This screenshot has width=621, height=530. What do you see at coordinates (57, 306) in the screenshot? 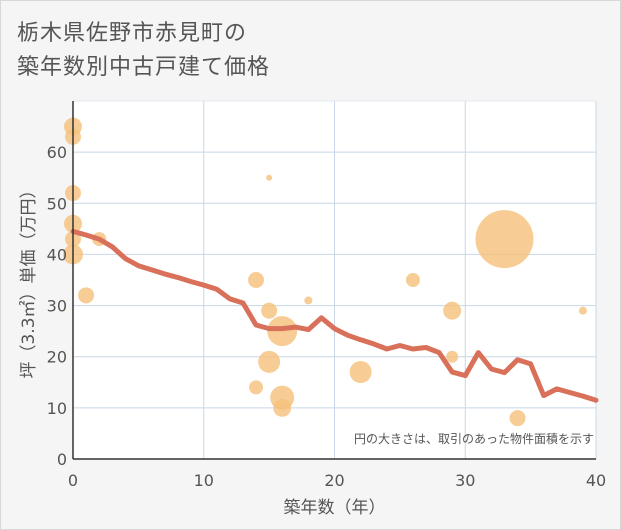
I see `y-tick-label: 30` at bounding box center [57, 306].